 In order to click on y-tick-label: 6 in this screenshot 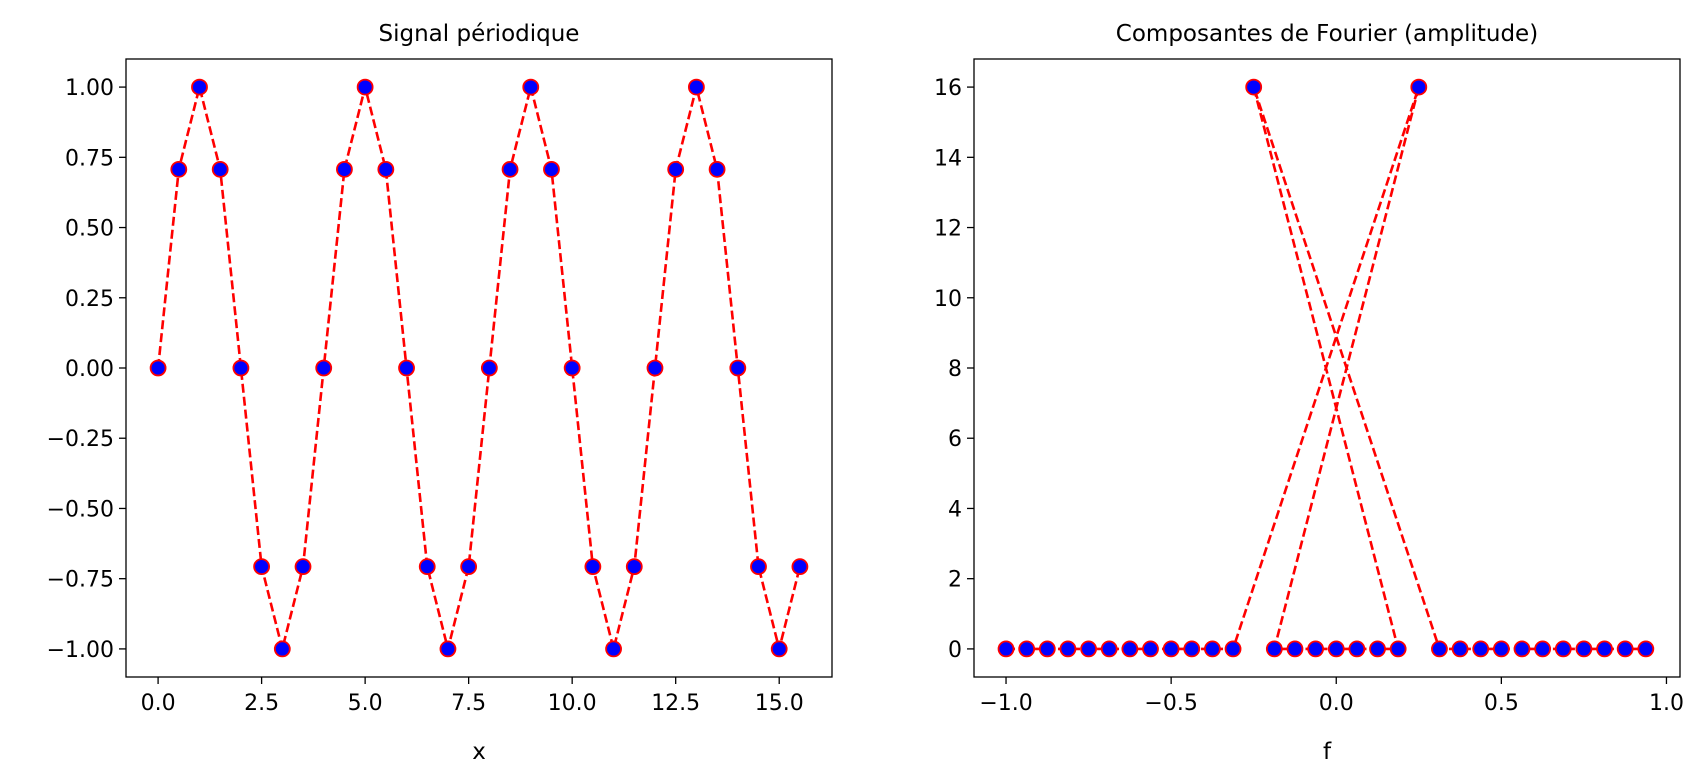, I will do `click(955, 439)`.